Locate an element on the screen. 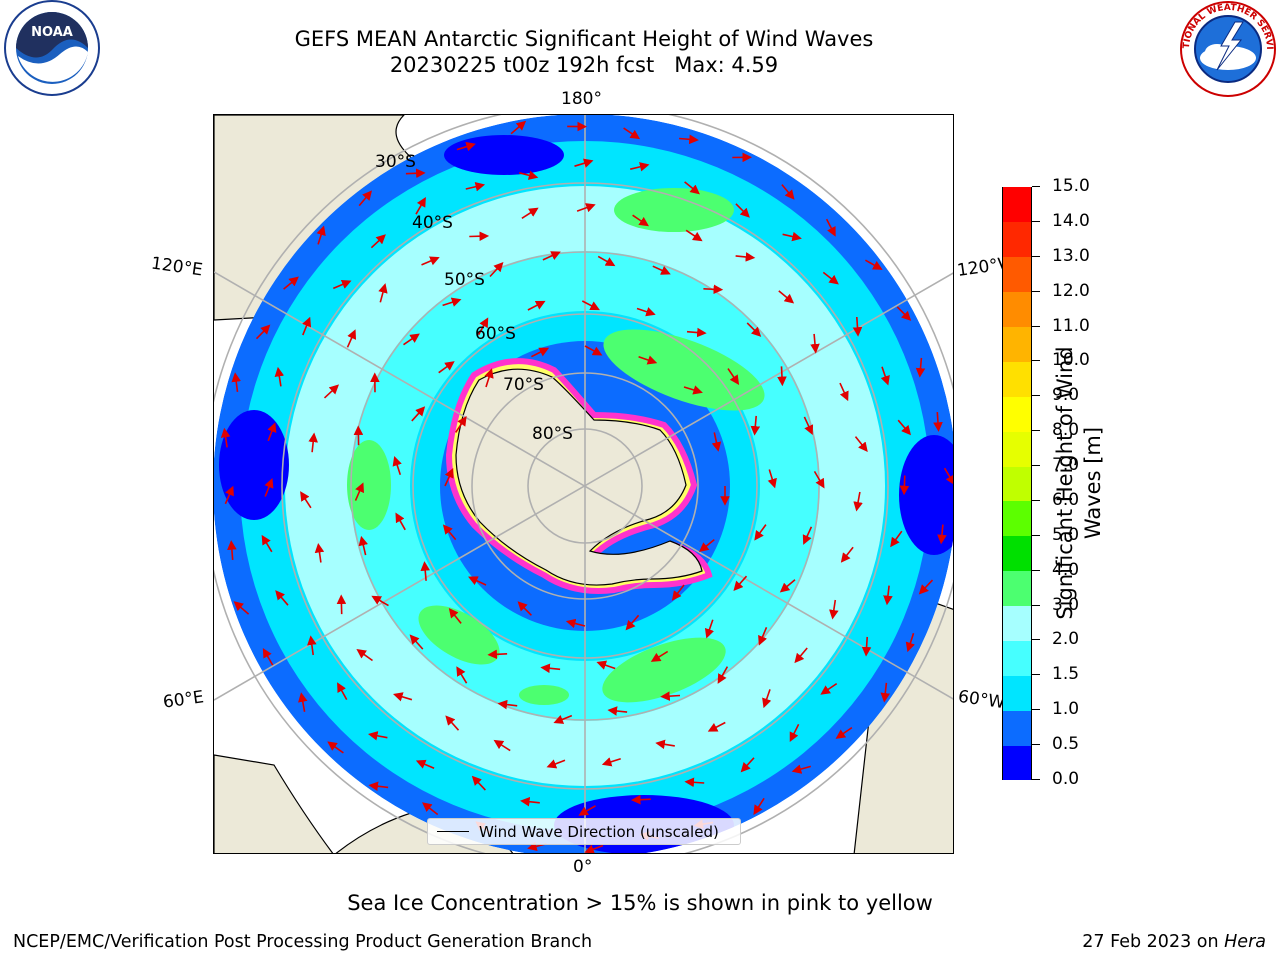 This screenshot has height=960, width=1280. chart-subtitle: 20230225 t00z 192h fcst Max: 4.59 is located at coordinates (584, 65).